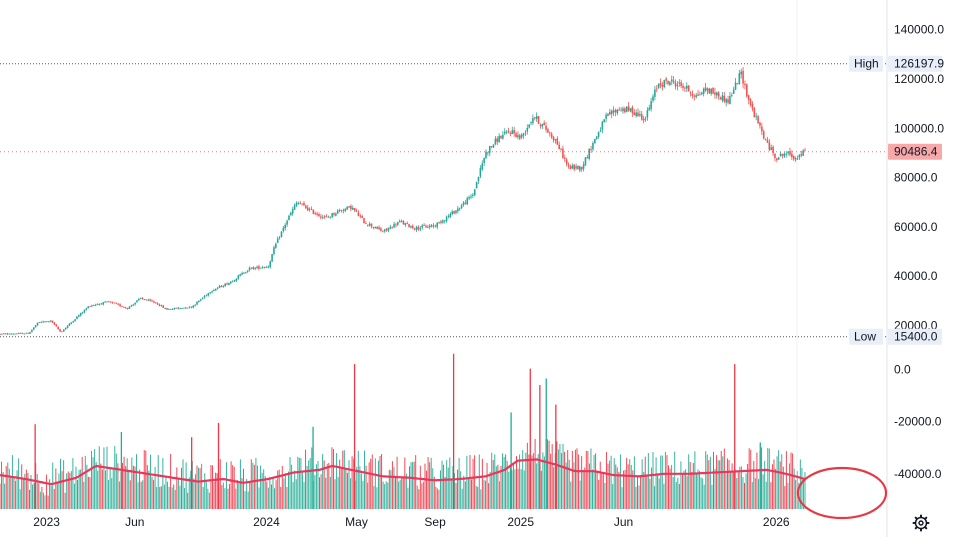 This screenshot has height=537, width=957. Describe the element at coordinates (919, 64) in the screenshot. I see `high-tag-value: 126197.9` at that location.